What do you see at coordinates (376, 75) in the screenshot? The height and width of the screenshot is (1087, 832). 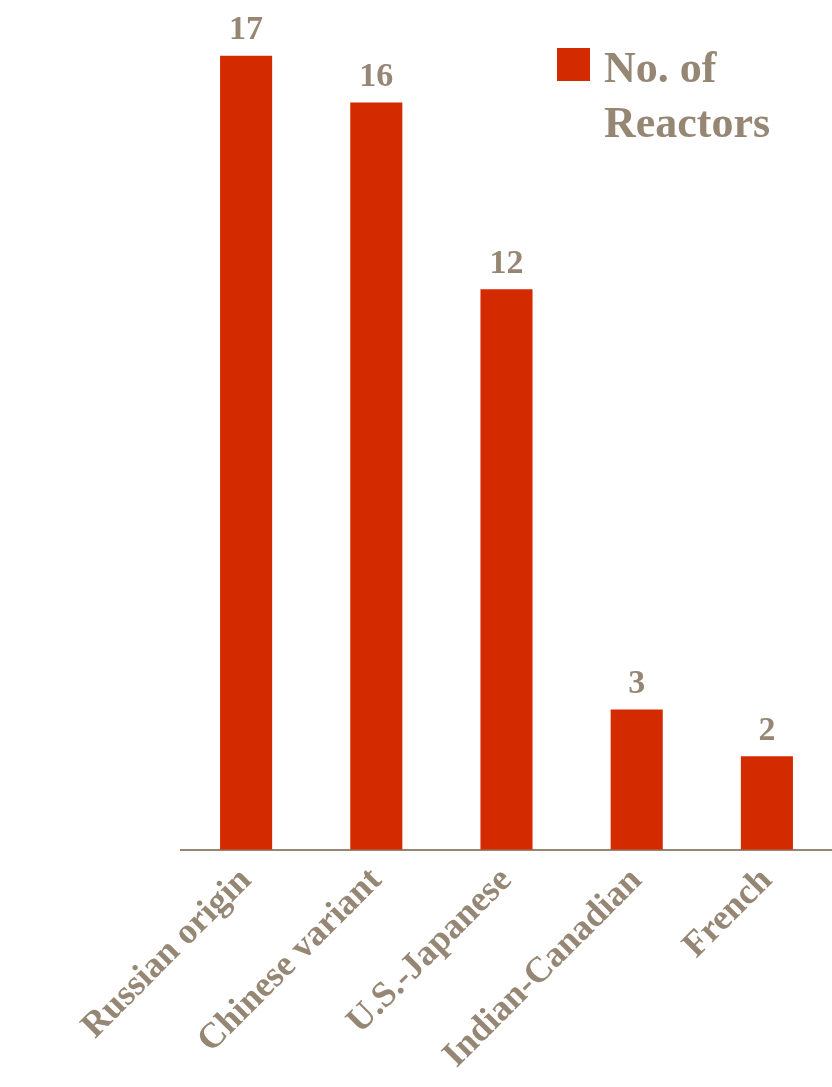 I see `data-label: 16` at bounding box center [376, 75].